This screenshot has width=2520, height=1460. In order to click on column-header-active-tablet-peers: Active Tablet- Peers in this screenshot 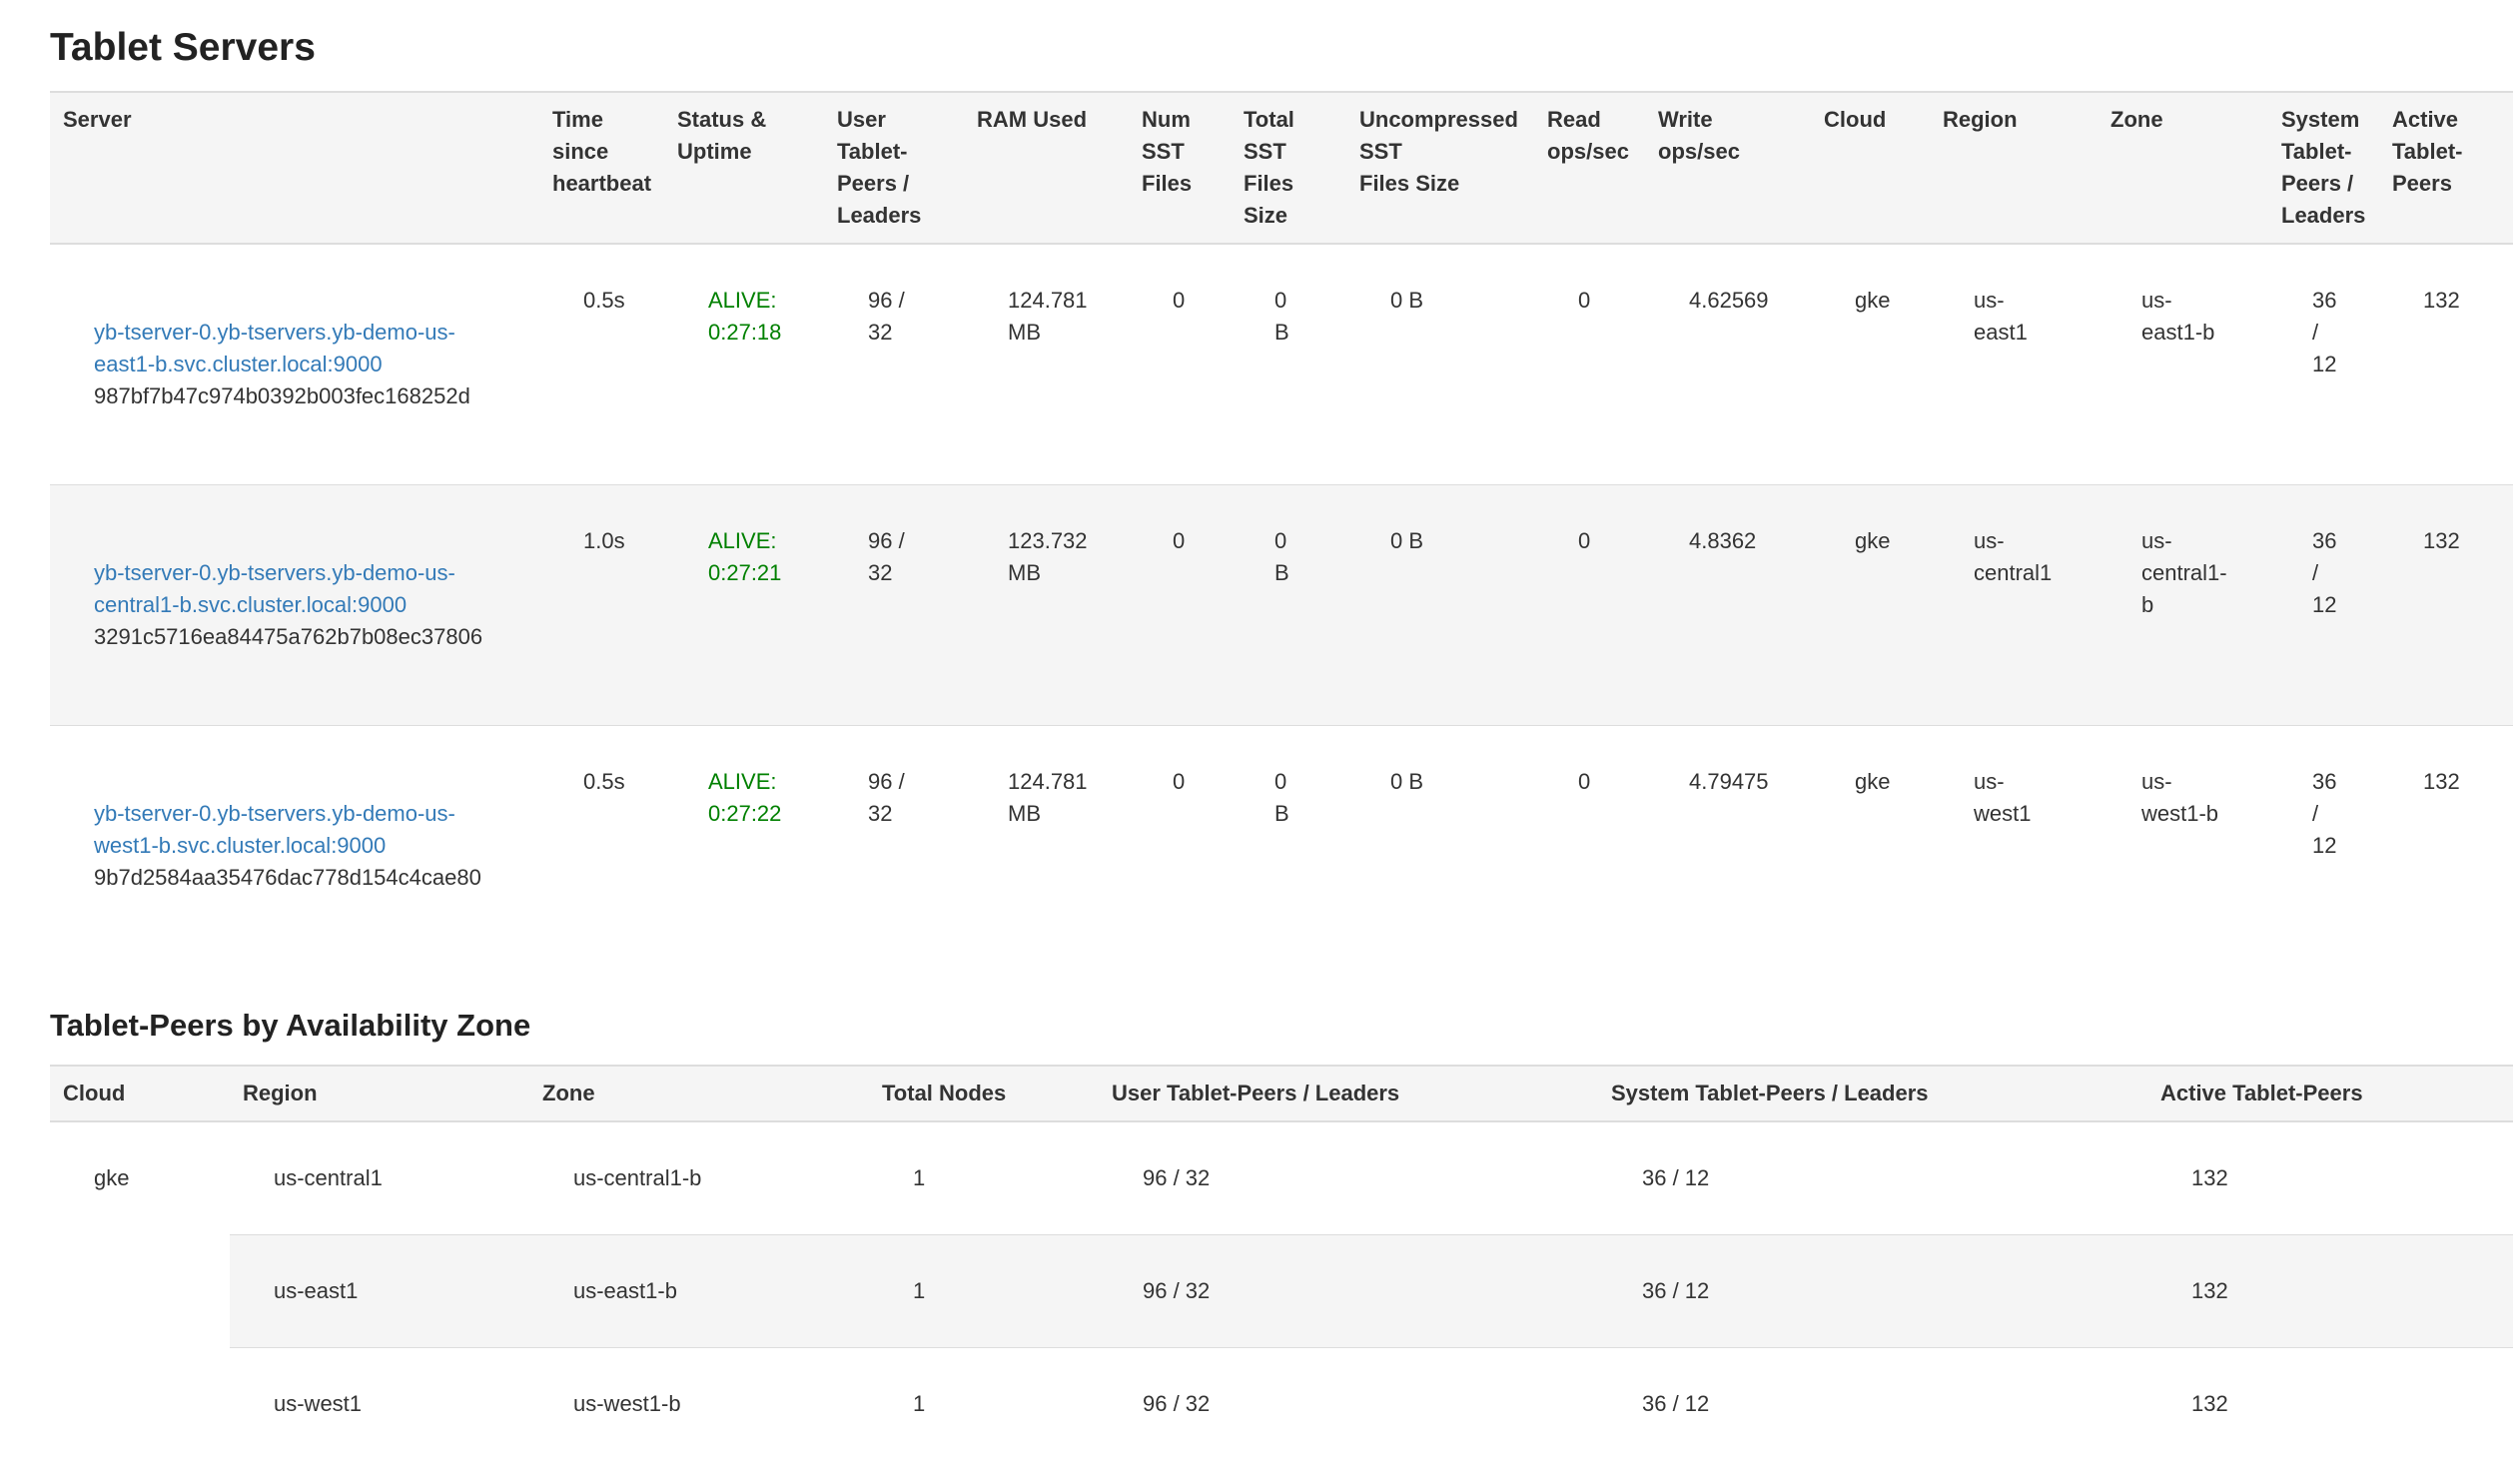, I will do `click(2446, 168)`.